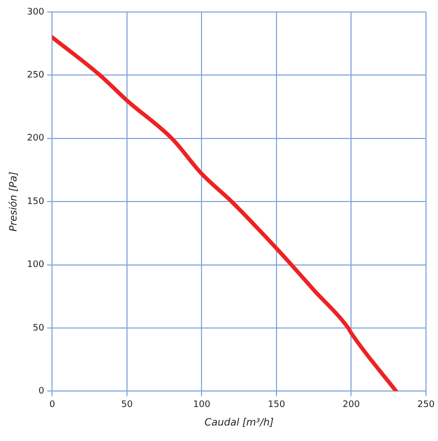 The width and height of the screenshot is (438, 441). What do you see at coordinates (35, 12) in the screenshot?
I see `y-tick-label: 300` at bounding box center [35, 12].